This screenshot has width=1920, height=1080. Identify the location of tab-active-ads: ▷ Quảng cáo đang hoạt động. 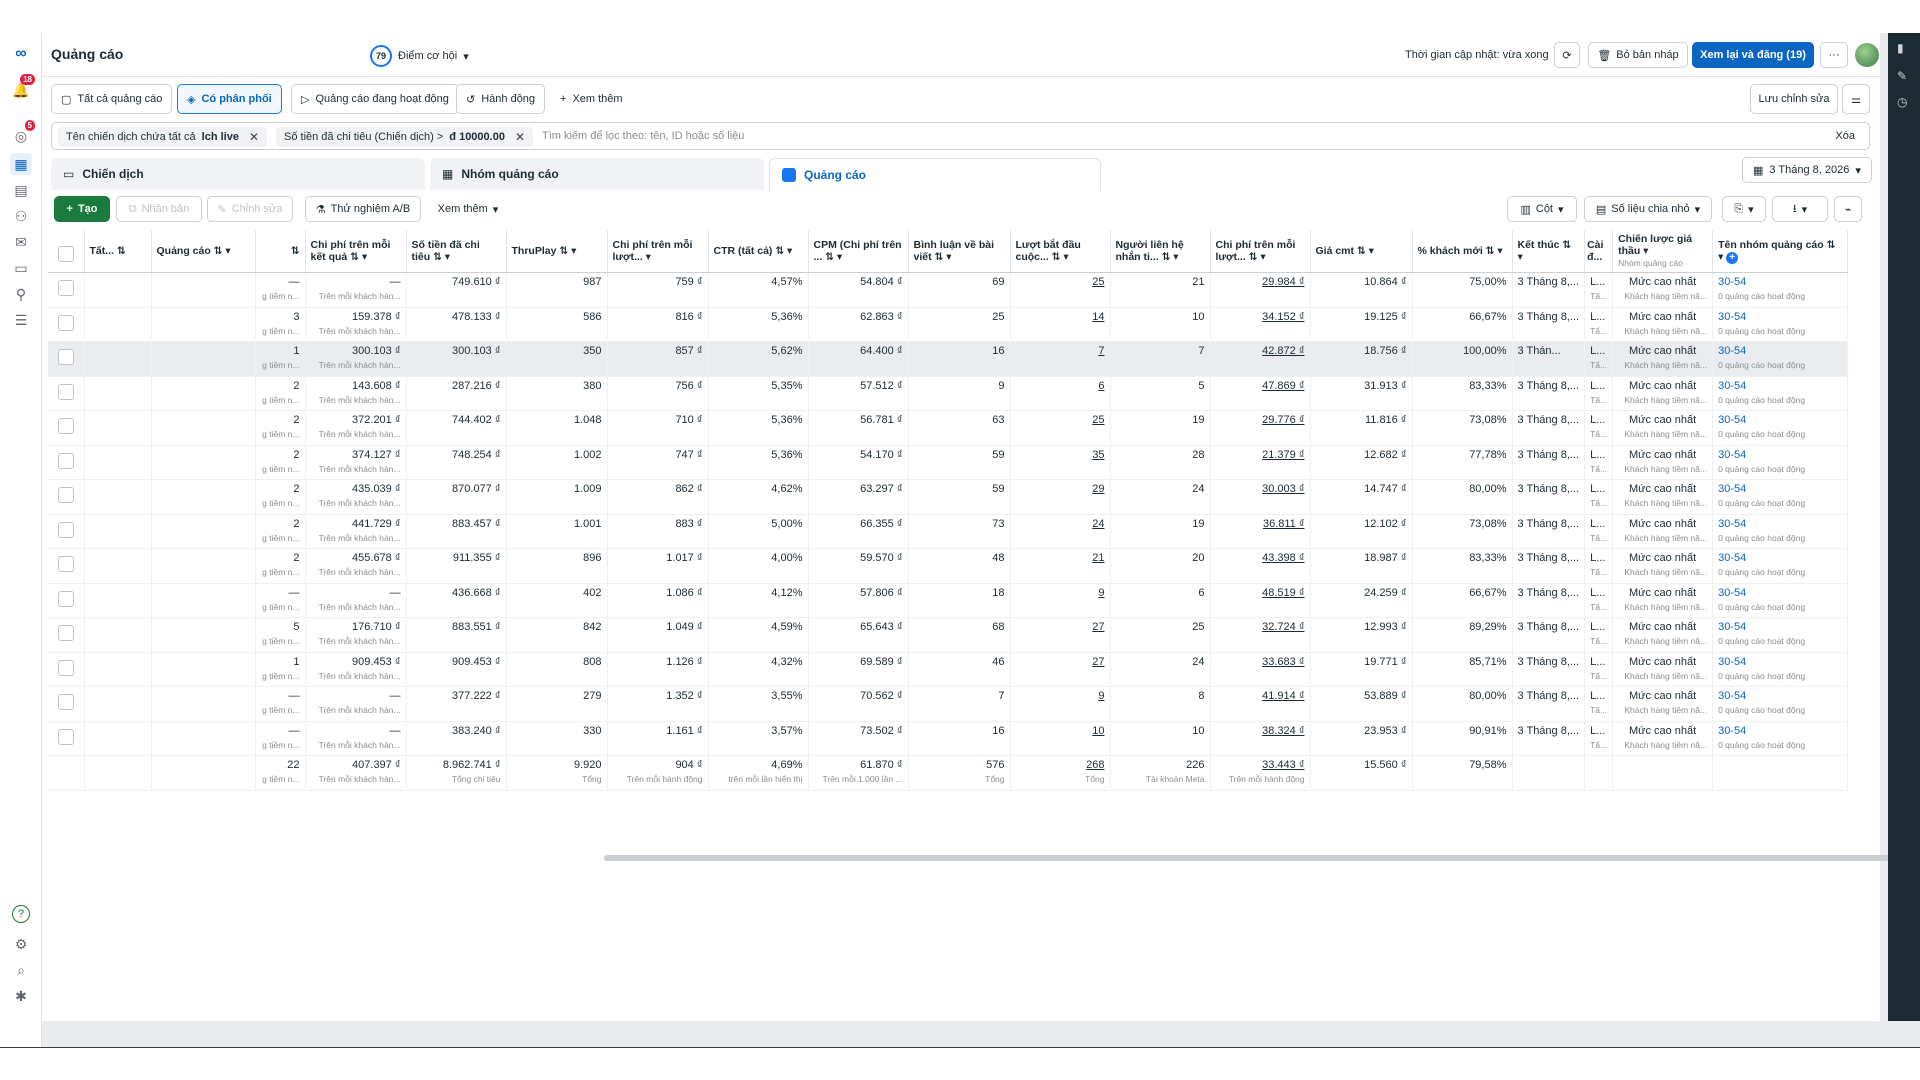
(375, 99).